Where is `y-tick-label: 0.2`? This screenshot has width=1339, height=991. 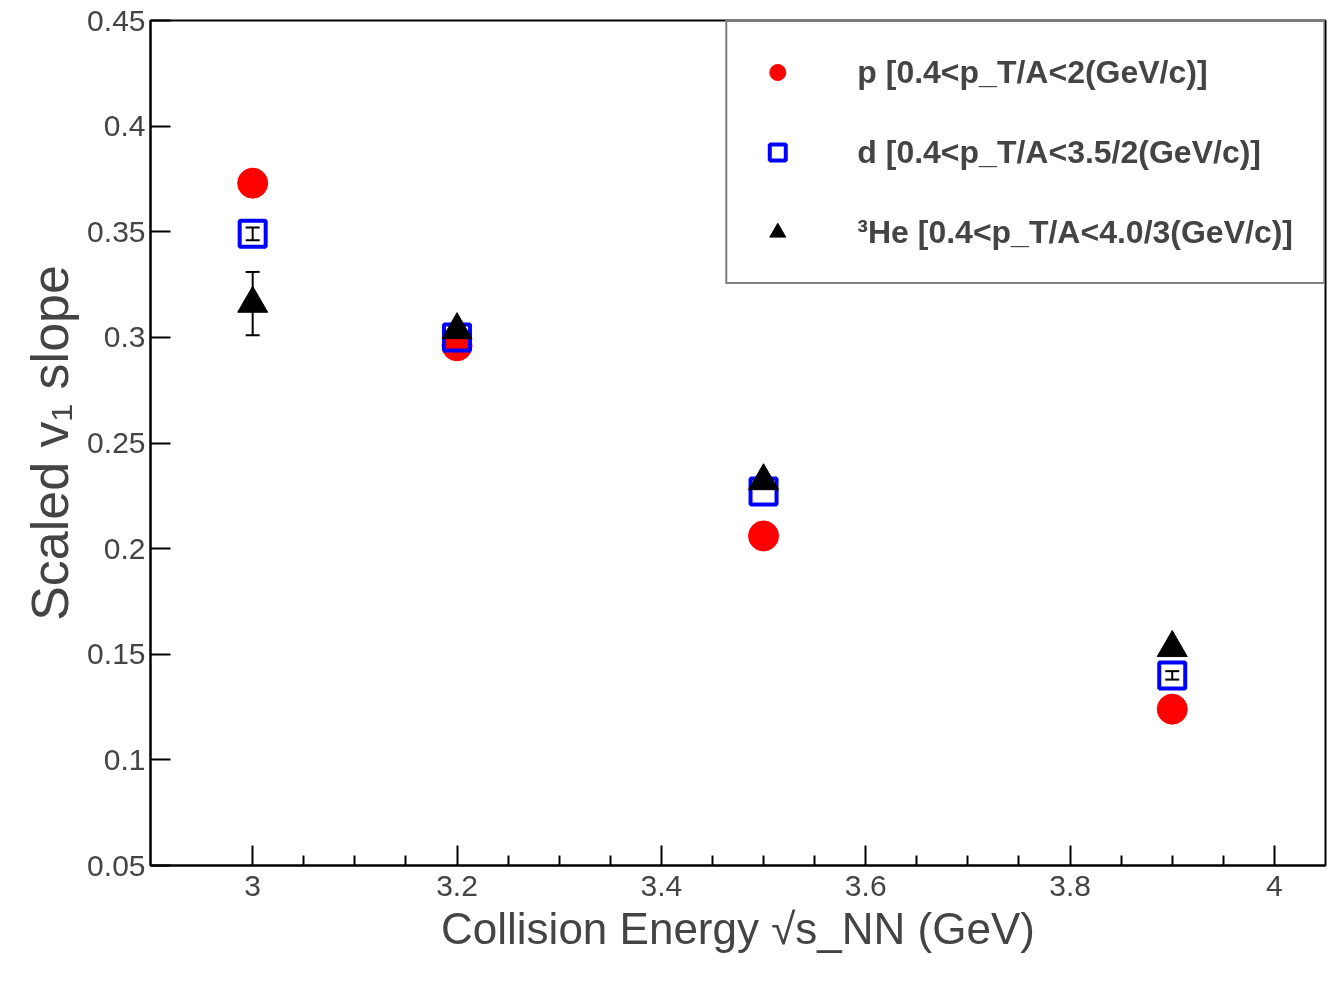
y-tick-label: 0.2 is located at coordinates (124, 548).